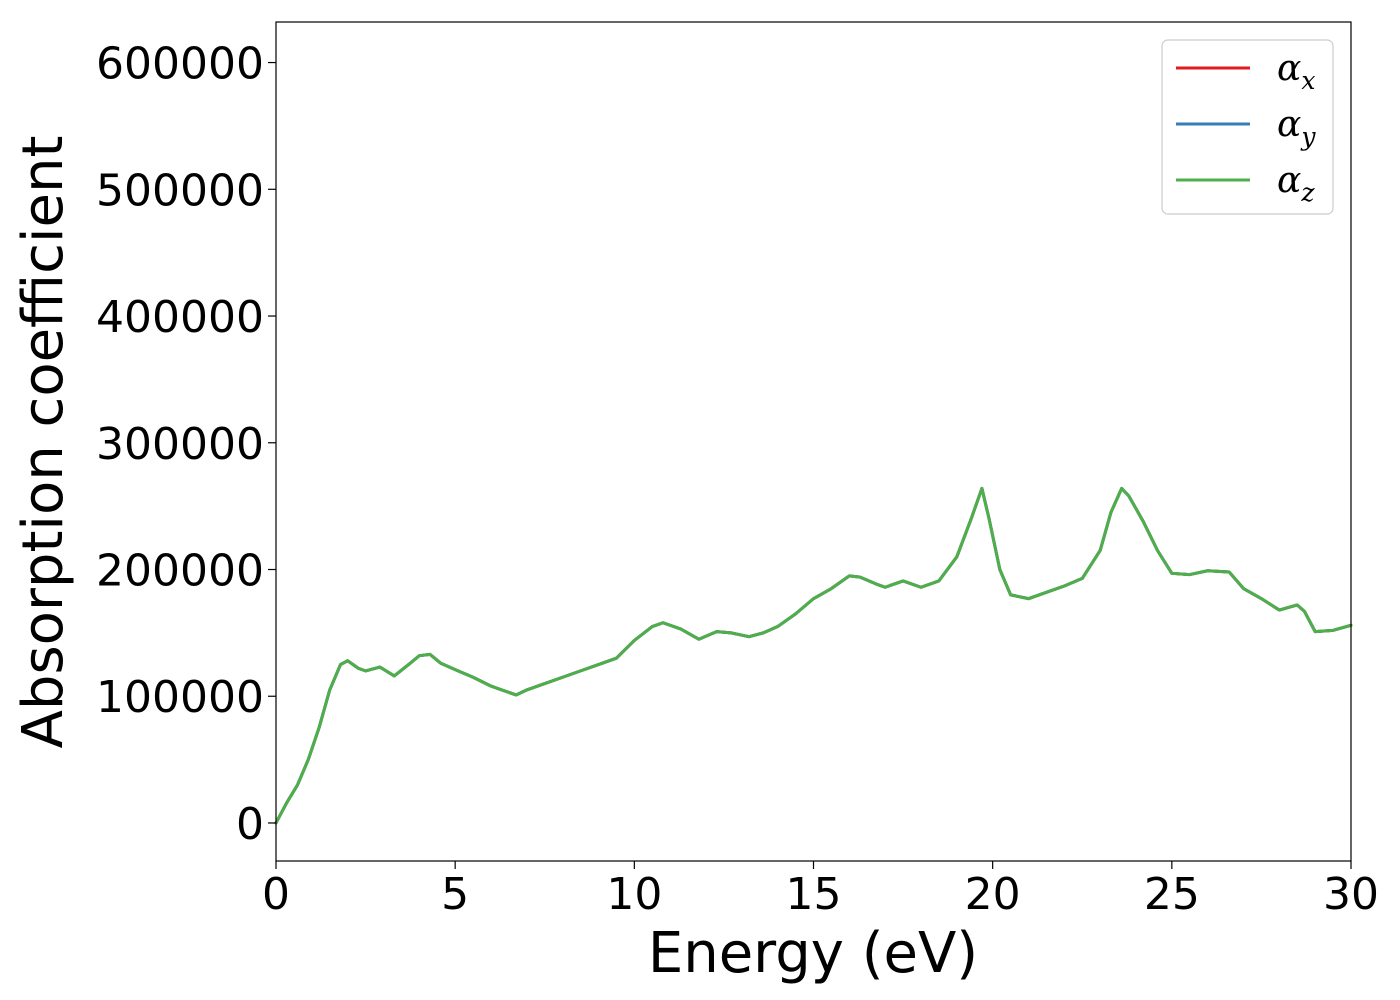 Image resolution: width=1400 pixels, height=1000 pixels. I want to click on y-tick-label: 0, so click(250, 824).